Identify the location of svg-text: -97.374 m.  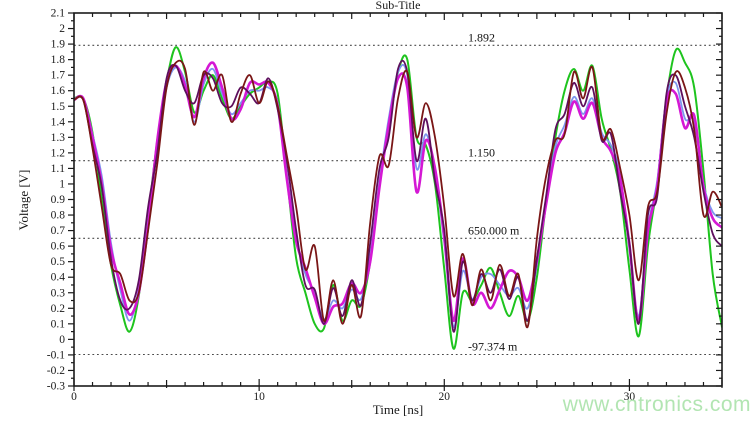
(493, 347).